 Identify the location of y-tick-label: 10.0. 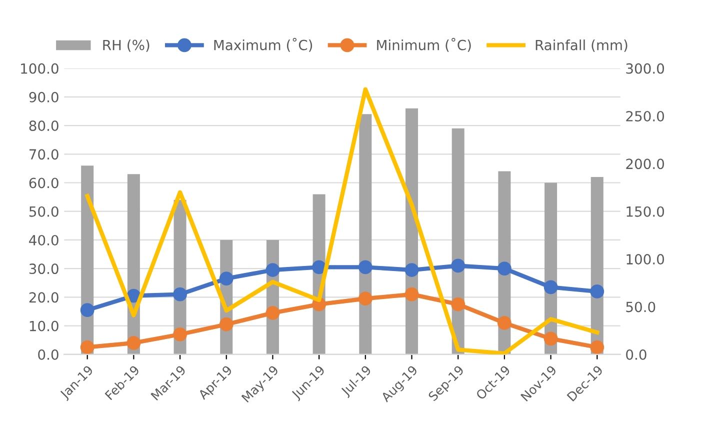
(44, 326).